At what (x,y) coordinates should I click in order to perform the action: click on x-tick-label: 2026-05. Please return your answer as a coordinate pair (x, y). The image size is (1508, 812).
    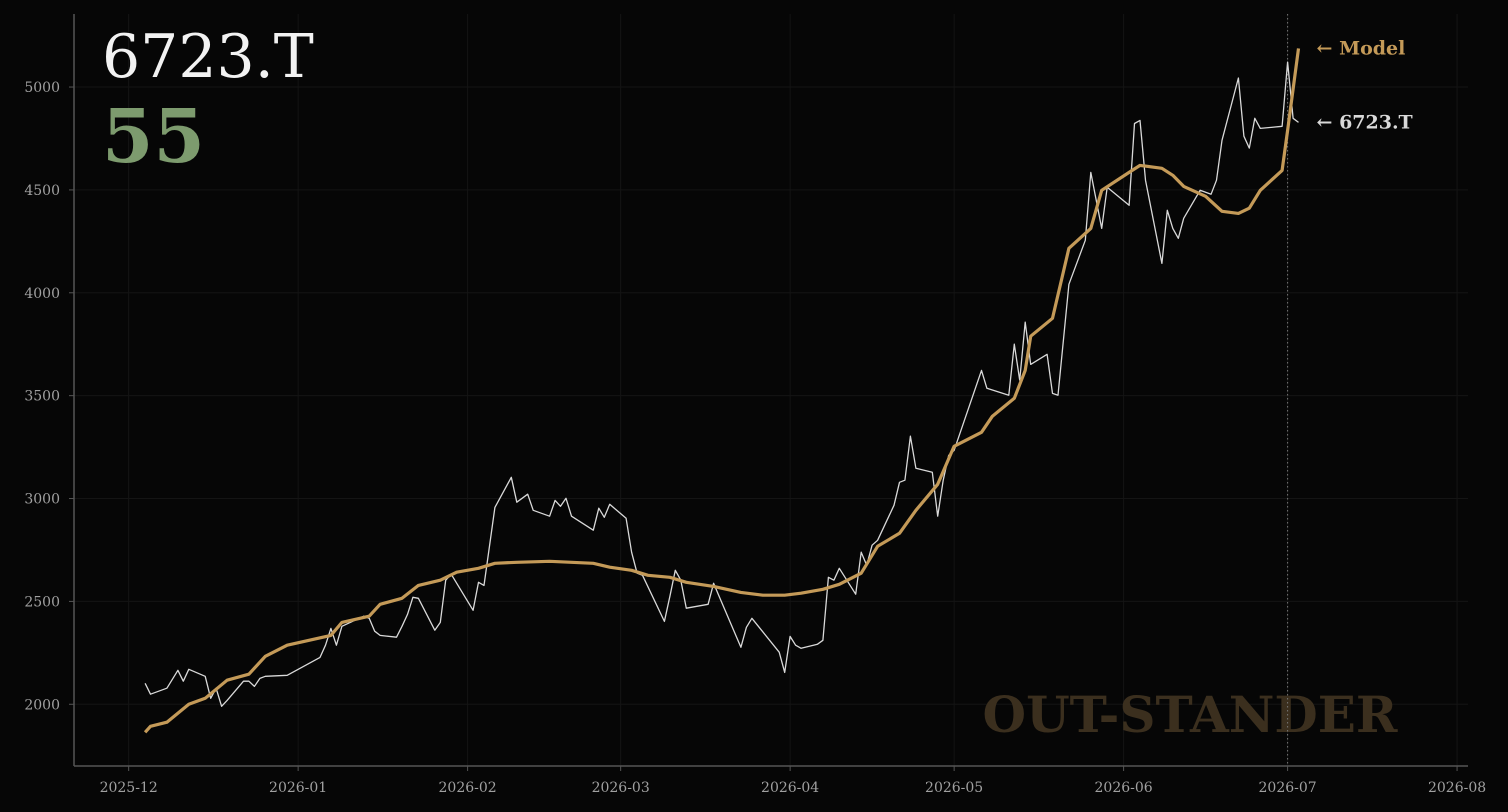
    Looking at the image, I should click on (954, 788).